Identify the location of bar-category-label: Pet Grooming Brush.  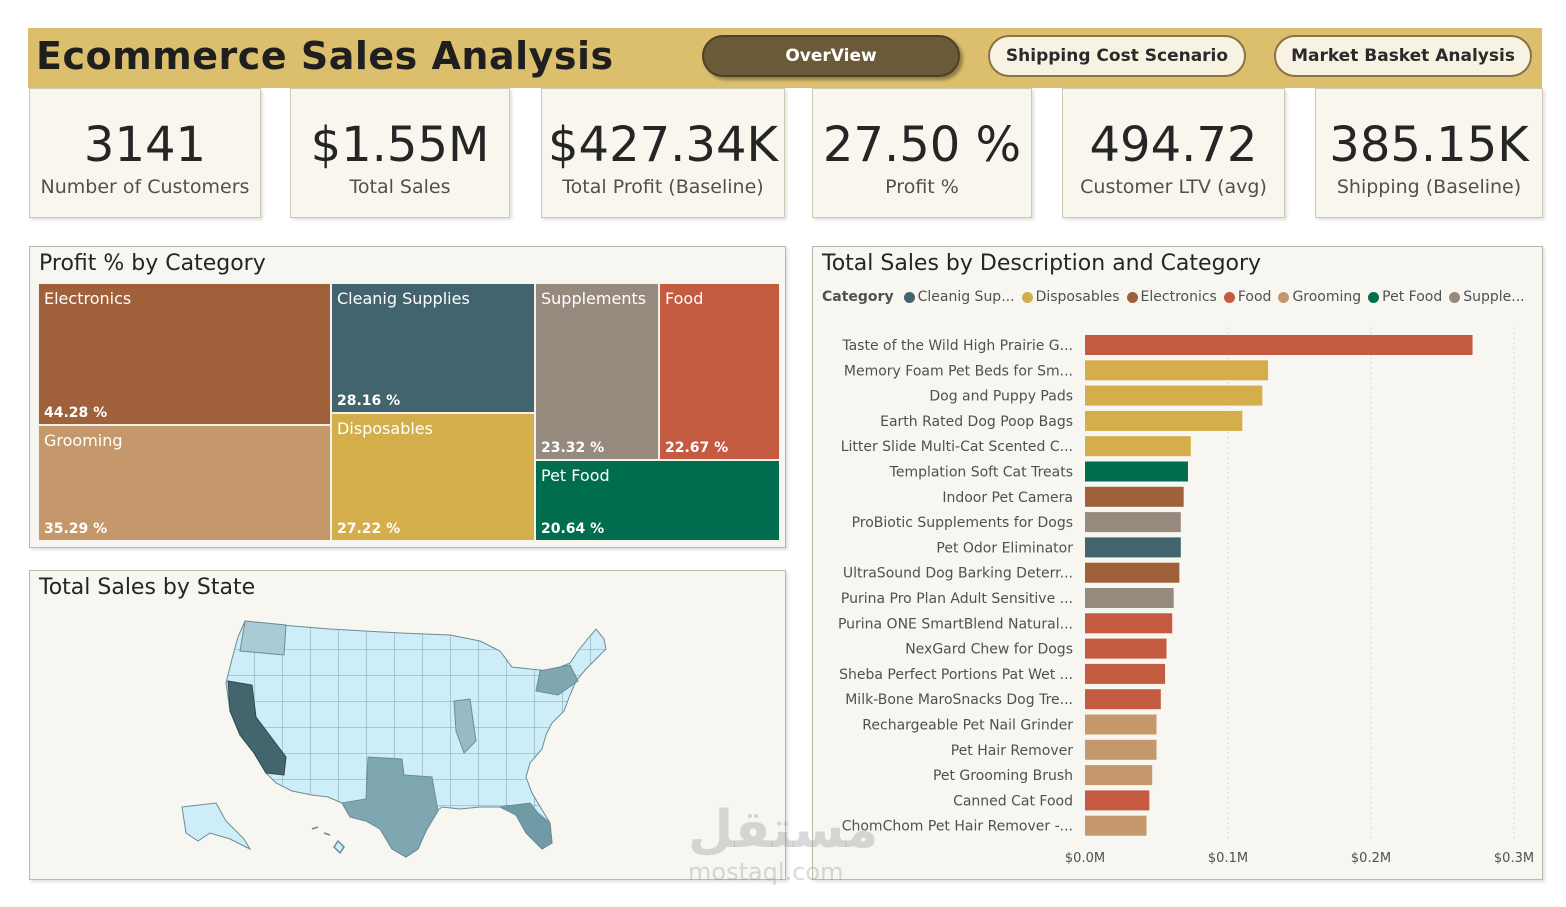
(1003, 776).